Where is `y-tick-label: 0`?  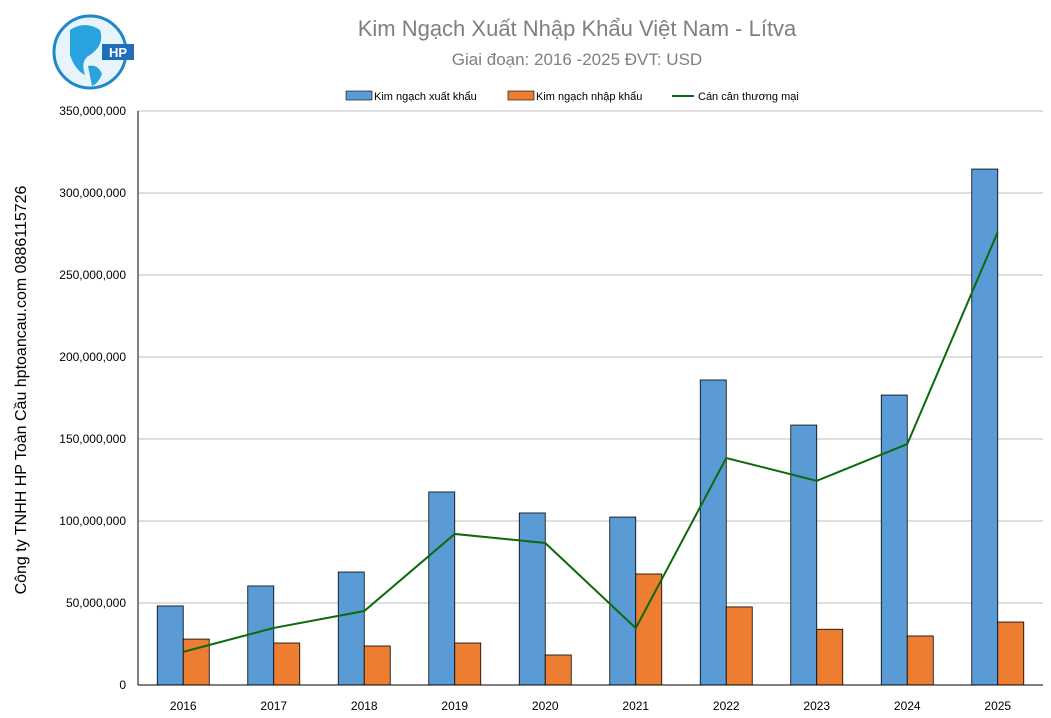
y-tick-label: 0 is located at coordinates (122, 685).